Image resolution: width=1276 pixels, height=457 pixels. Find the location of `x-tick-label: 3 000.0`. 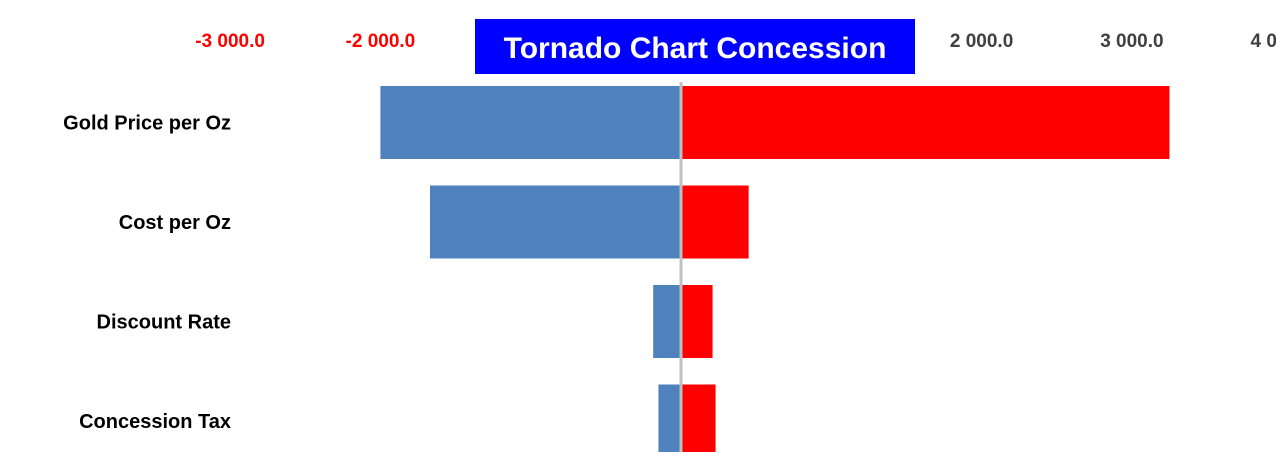

x-tick-label: 3 000.0 is located at coordinates (1131, 41).